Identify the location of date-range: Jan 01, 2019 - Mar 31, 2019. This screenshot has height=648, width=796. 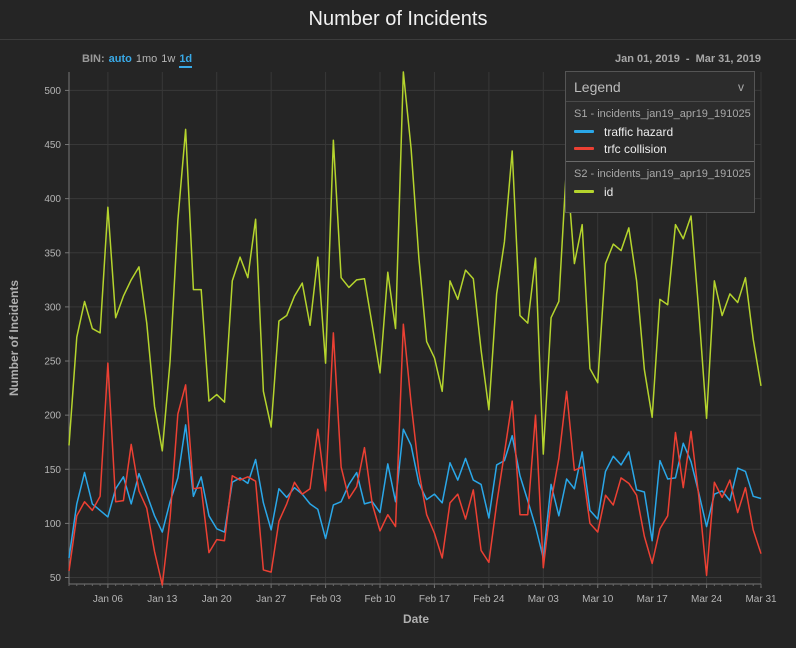
(688, 59).